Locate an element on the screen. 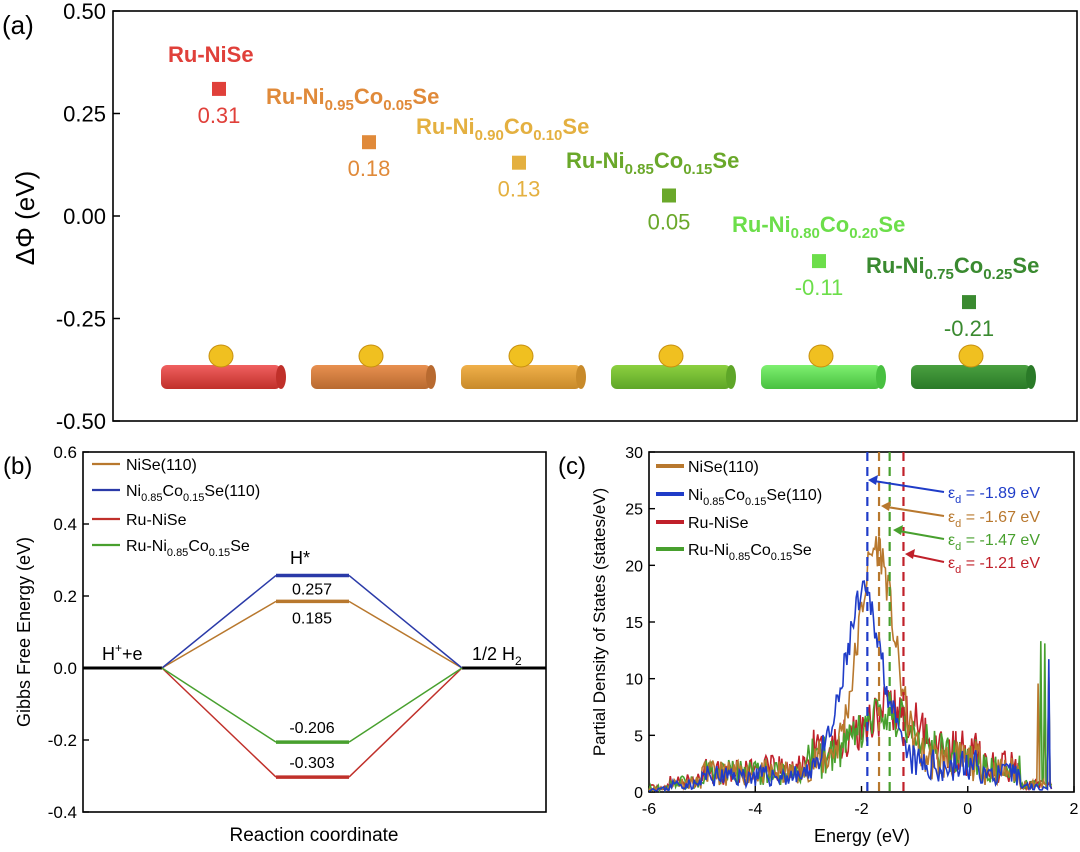  point-label-ru-ni085co015se: Ru-Ni0.85Co0.15Se is located at coordinates (652, 163).